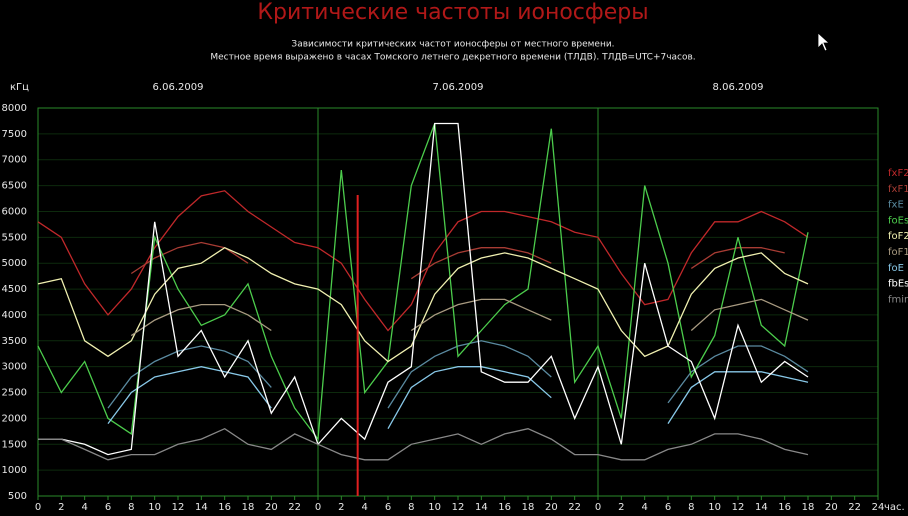  What do you see at coordinates (14, 315) in the screenshot?
I see `y-tick-label: 4000` at bounding box center [14, 315].